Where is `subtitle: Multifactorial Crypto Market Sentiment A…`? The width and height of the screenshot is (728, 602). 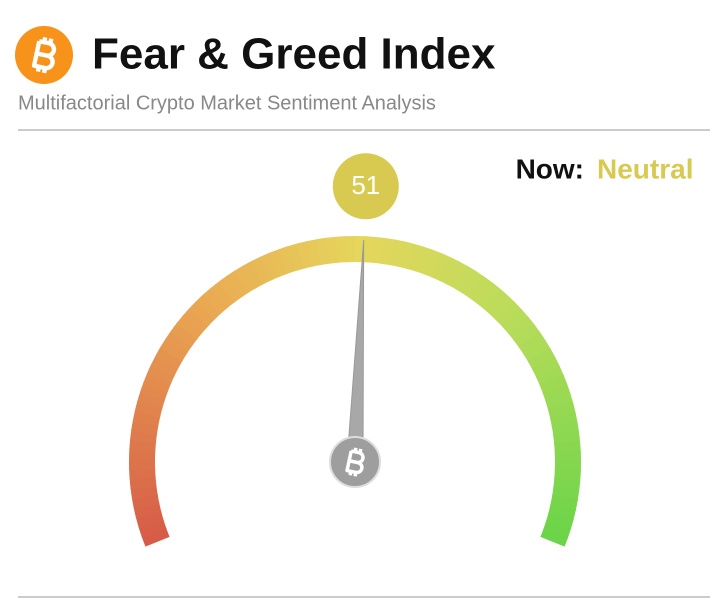 subtitle: Multifactorial Crypto Market Sentiment A… is located at coordinates (227, 103).